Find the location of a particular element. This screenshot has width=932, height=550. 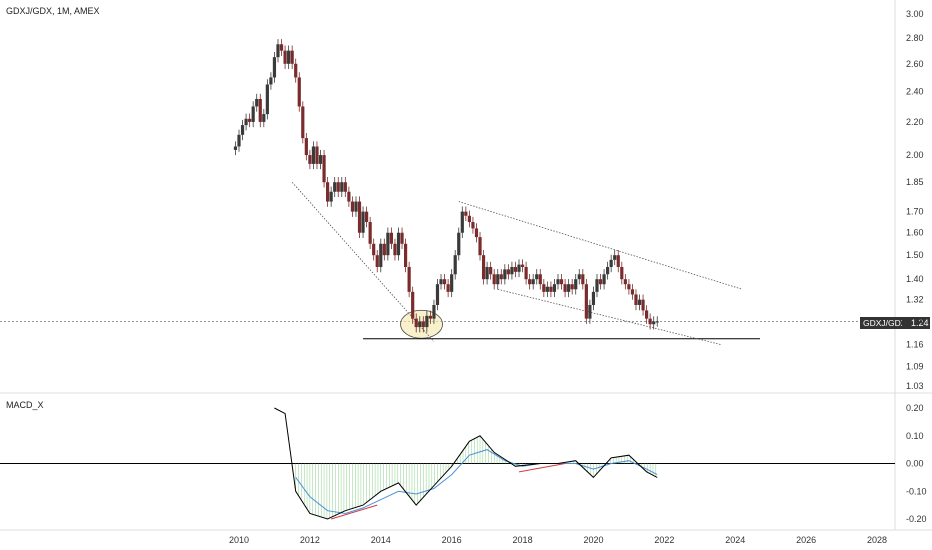

time-tick-label: 2028 is located at coordinates (877, 540).